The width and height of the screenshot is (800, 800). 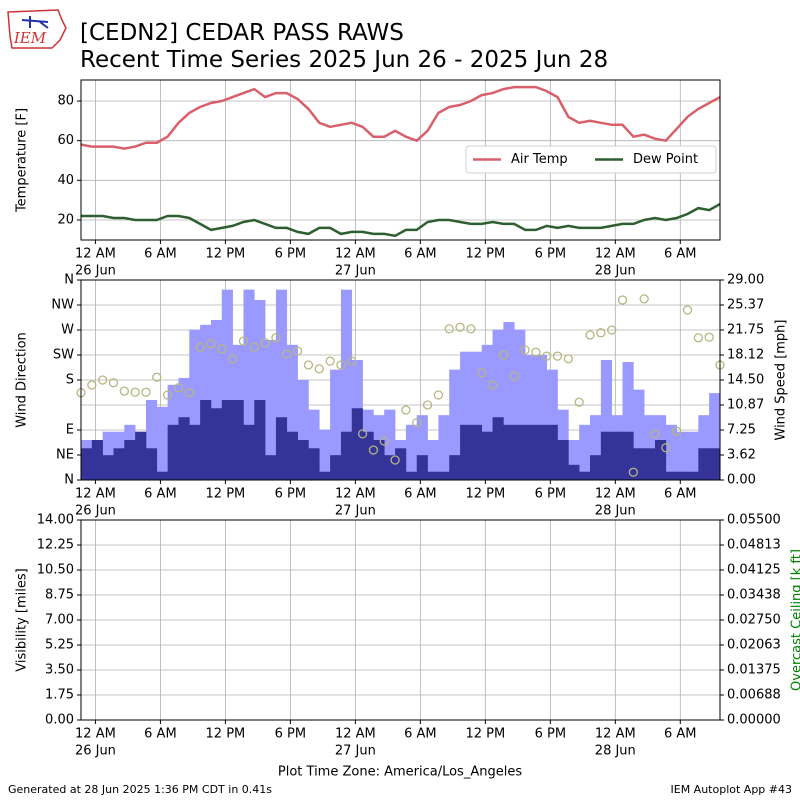 I want to click on y-tick-label: 10.50, so click(x=55, y=570).